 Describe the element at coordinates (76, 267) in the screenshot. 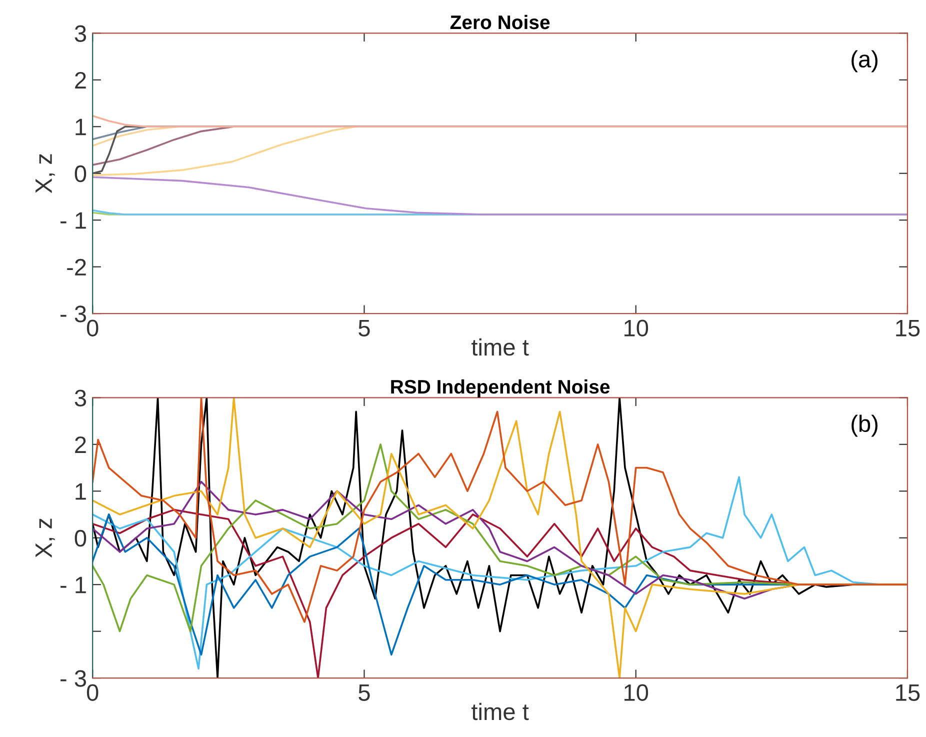

I see `y-tick-label: -2` at that location.